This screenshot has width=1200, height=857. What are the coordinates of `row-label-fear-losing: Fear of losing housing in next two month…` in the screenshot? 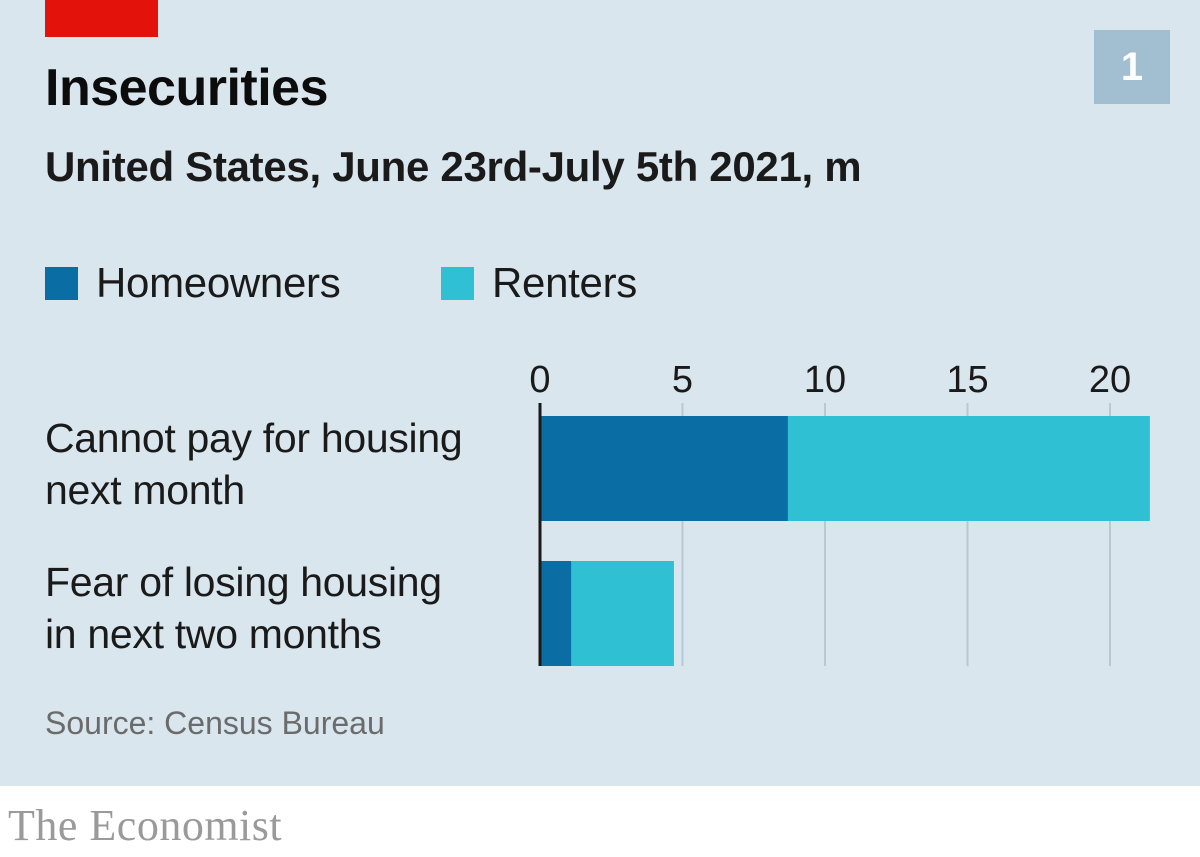 It's located at (285, 608).